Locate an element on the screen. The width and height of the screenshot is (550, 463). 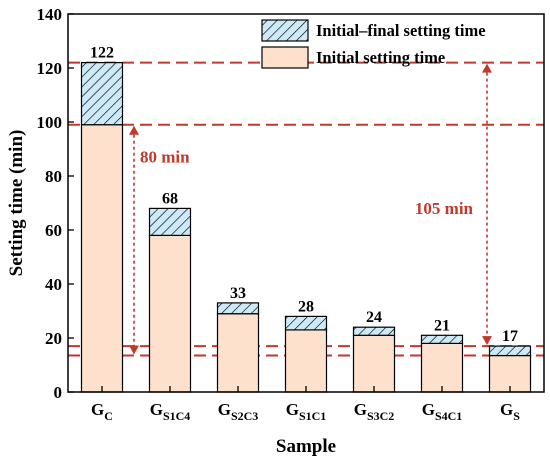
x-tick-label-2: GS2C3 is located at coordinates (238, 411).